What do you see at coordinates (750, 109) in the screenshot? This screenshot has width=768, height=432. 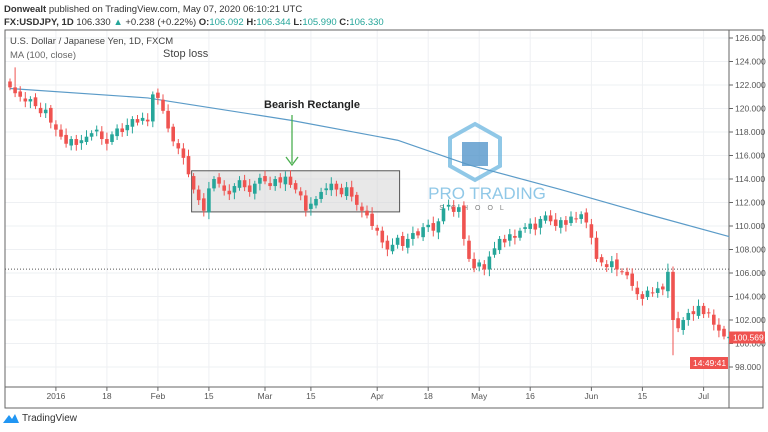 I see `price-tick-label: 120.000` at bounding box center [750, 109].